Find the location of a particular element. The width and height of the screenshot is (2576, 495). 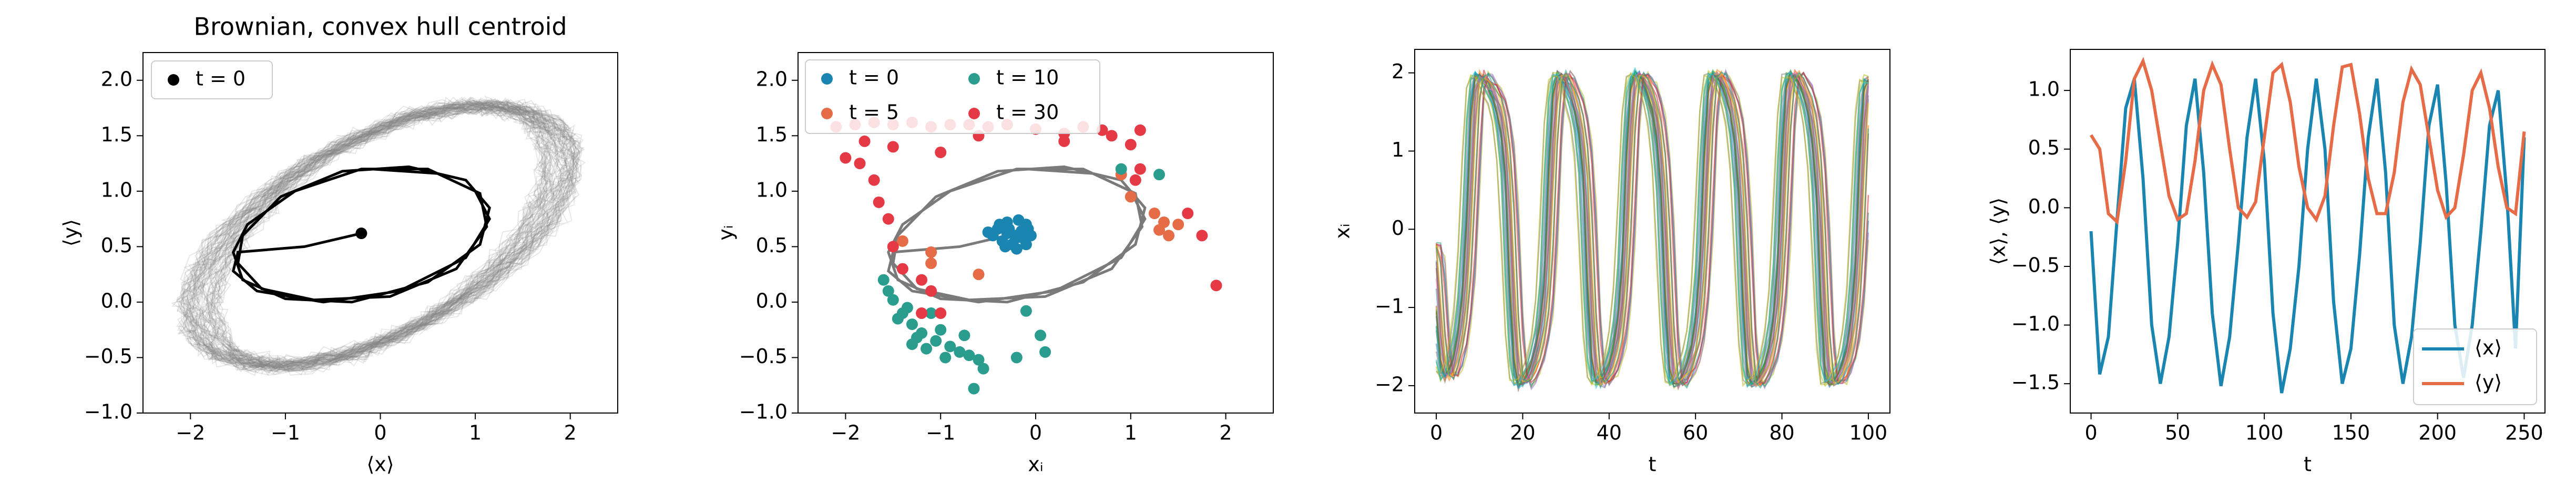

legend-label: t = 30 is located at coordinates (1027, 112).